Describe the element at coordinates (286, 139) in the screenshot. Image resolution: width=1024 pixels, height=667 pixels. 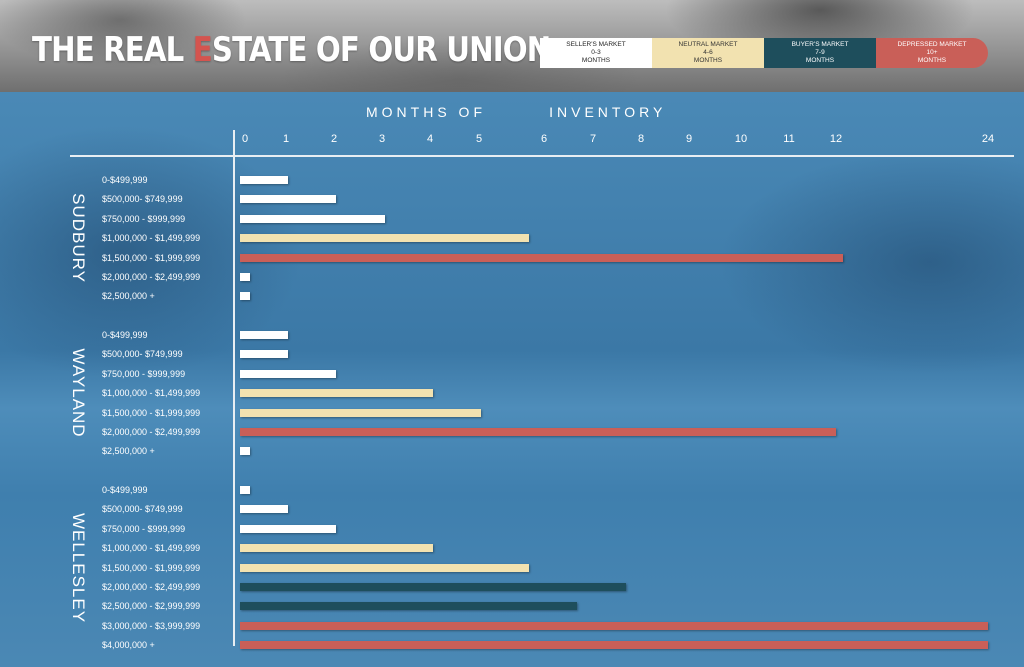
I see `x-tick-1: 1` at that location.